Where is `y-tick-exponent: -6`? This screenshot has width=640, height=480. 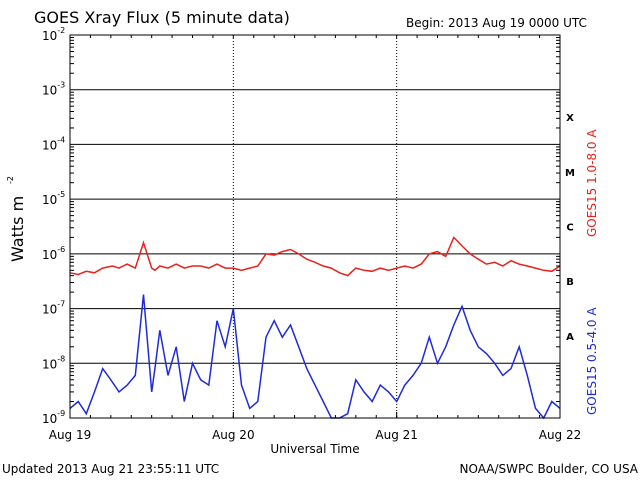
y-tick-exponent: -6 is located at coordinates (61, 249).